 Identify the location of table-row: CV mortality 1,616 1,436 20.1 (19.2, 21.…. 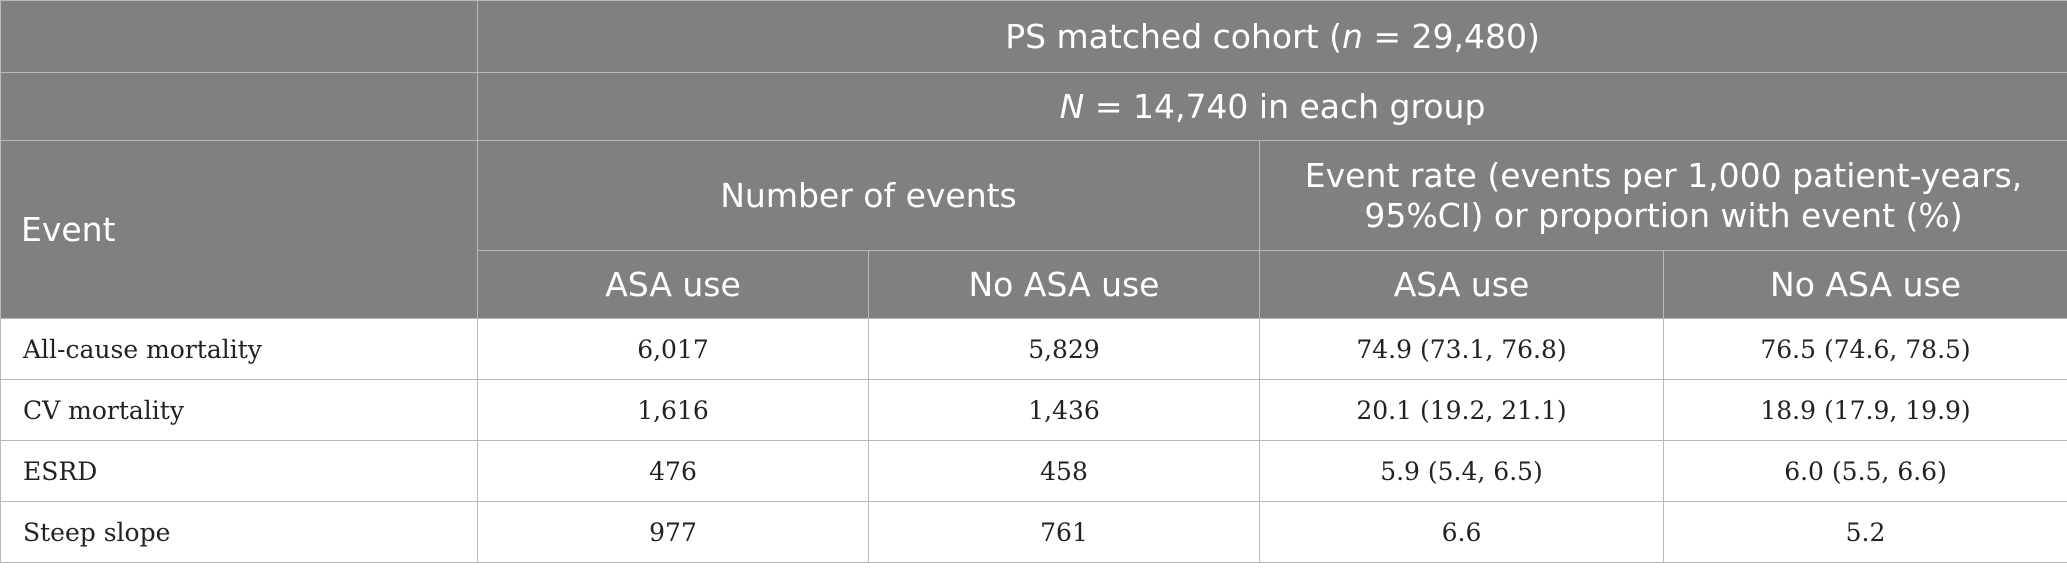
(1033, 410).